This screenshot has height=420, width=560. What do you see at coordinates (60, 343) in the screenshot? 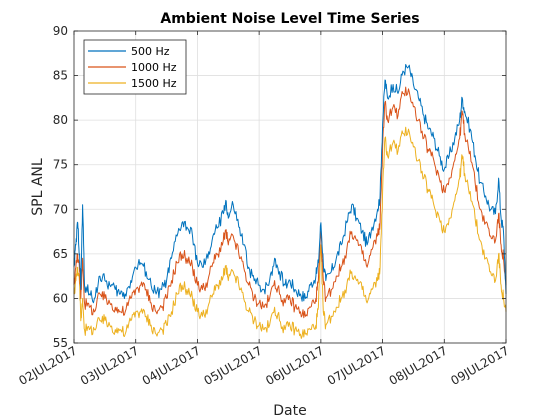
I see `y-tick-label: 55` at bounding box center [60, 343].